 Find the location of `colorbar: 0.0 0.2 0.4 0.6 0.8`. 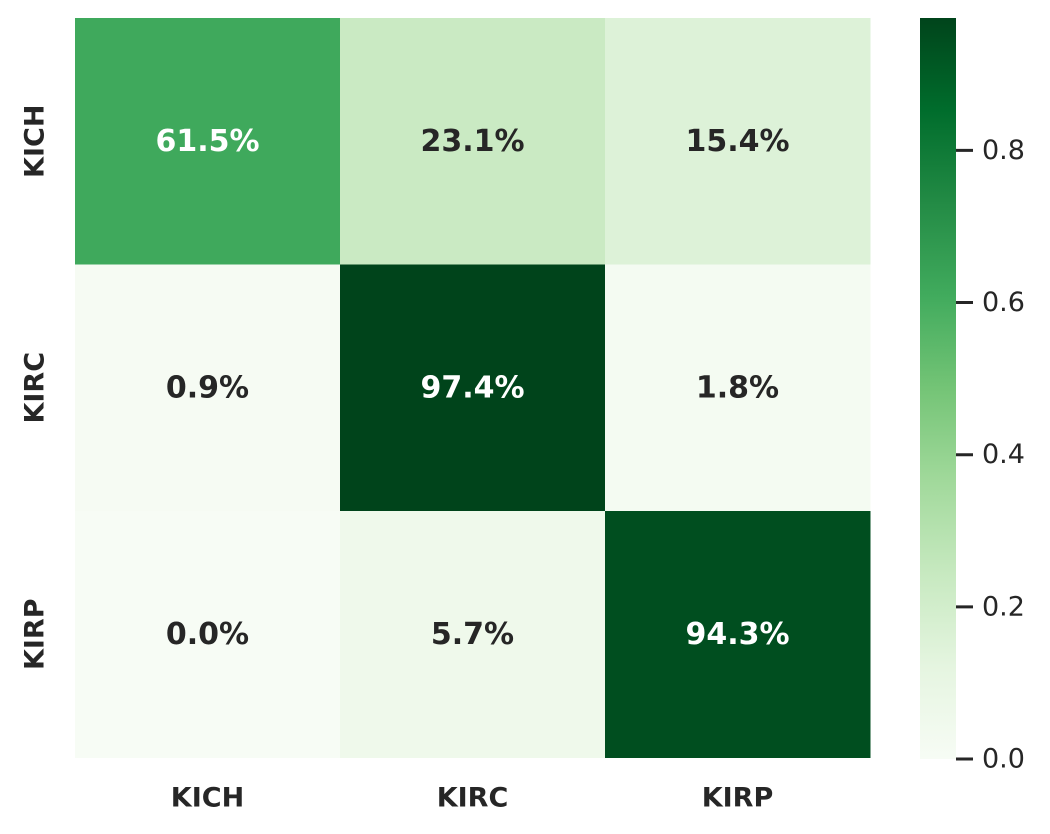

colorbar: 0.0 0.2 0.4 0.6 0.8 is located at coordinates (972, 396).